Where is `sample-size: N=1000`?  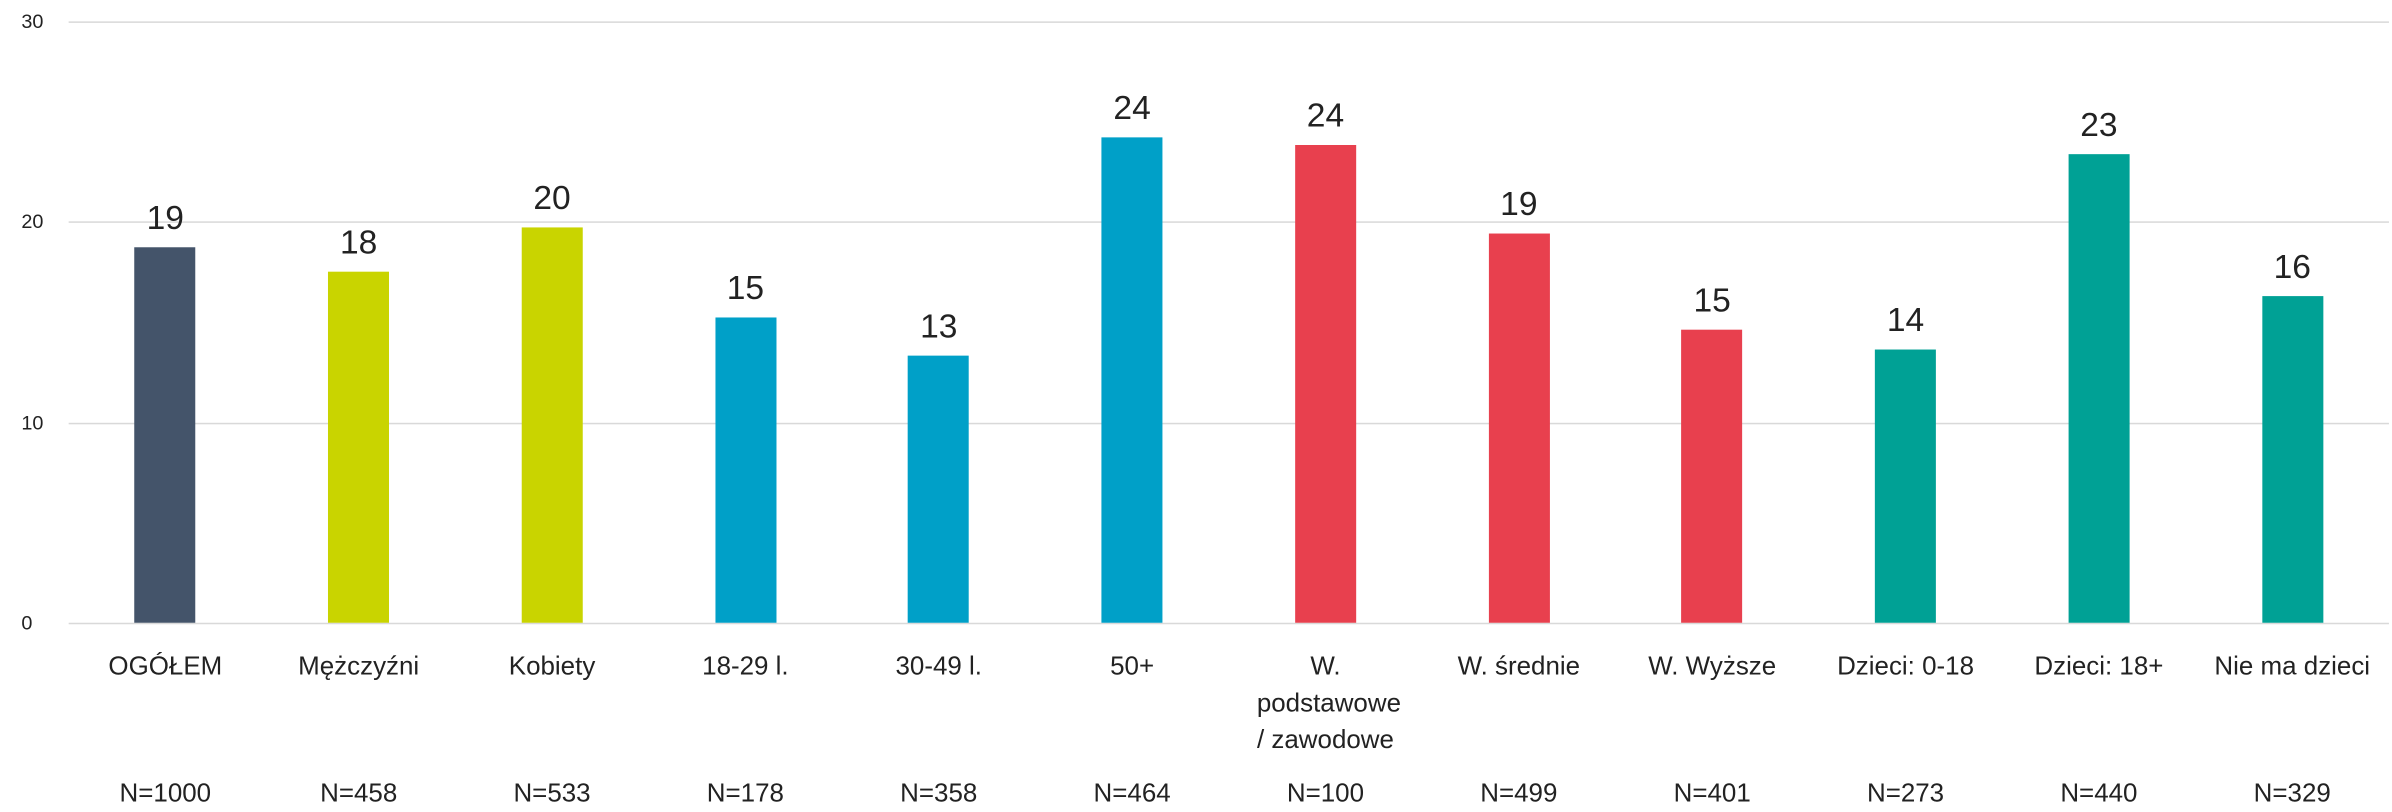
sample-size: N=1000 is located at coordinates (165, 793).